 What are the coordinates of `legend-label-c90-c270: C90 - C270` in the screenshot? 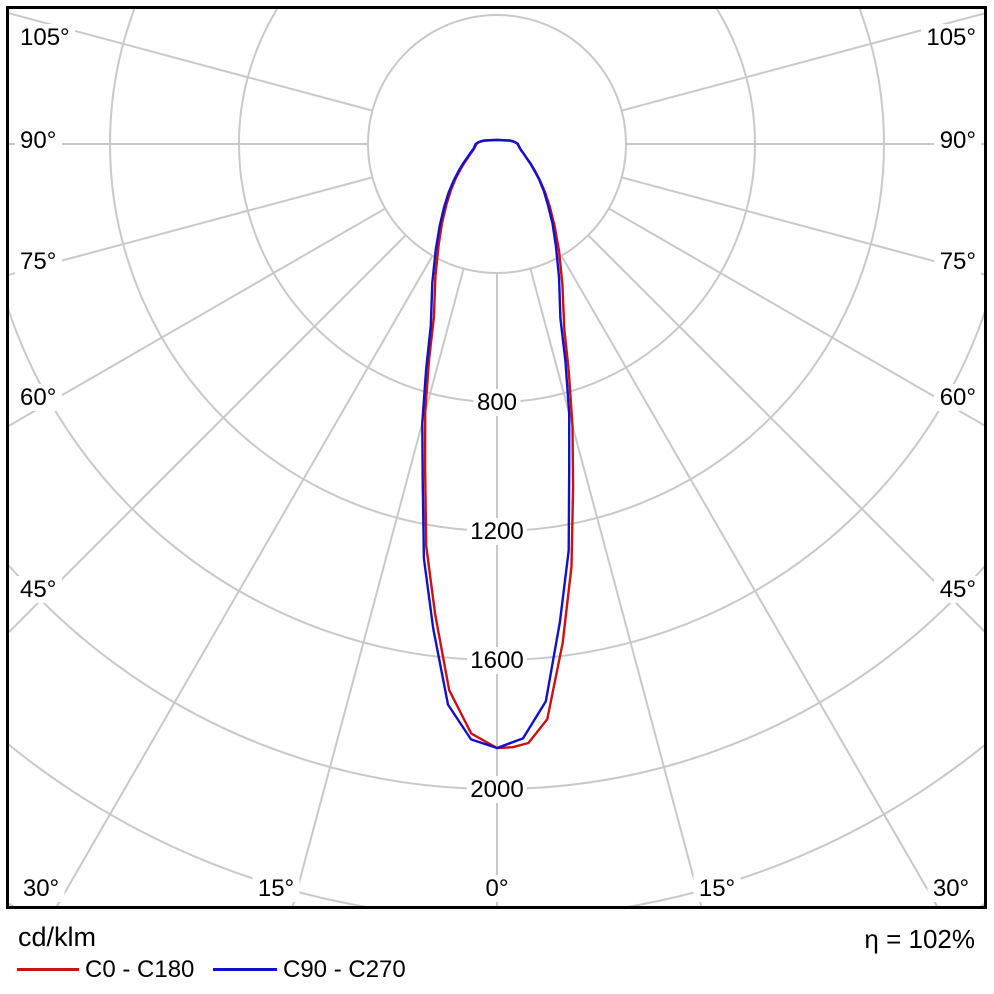 It's located at (344, 969).